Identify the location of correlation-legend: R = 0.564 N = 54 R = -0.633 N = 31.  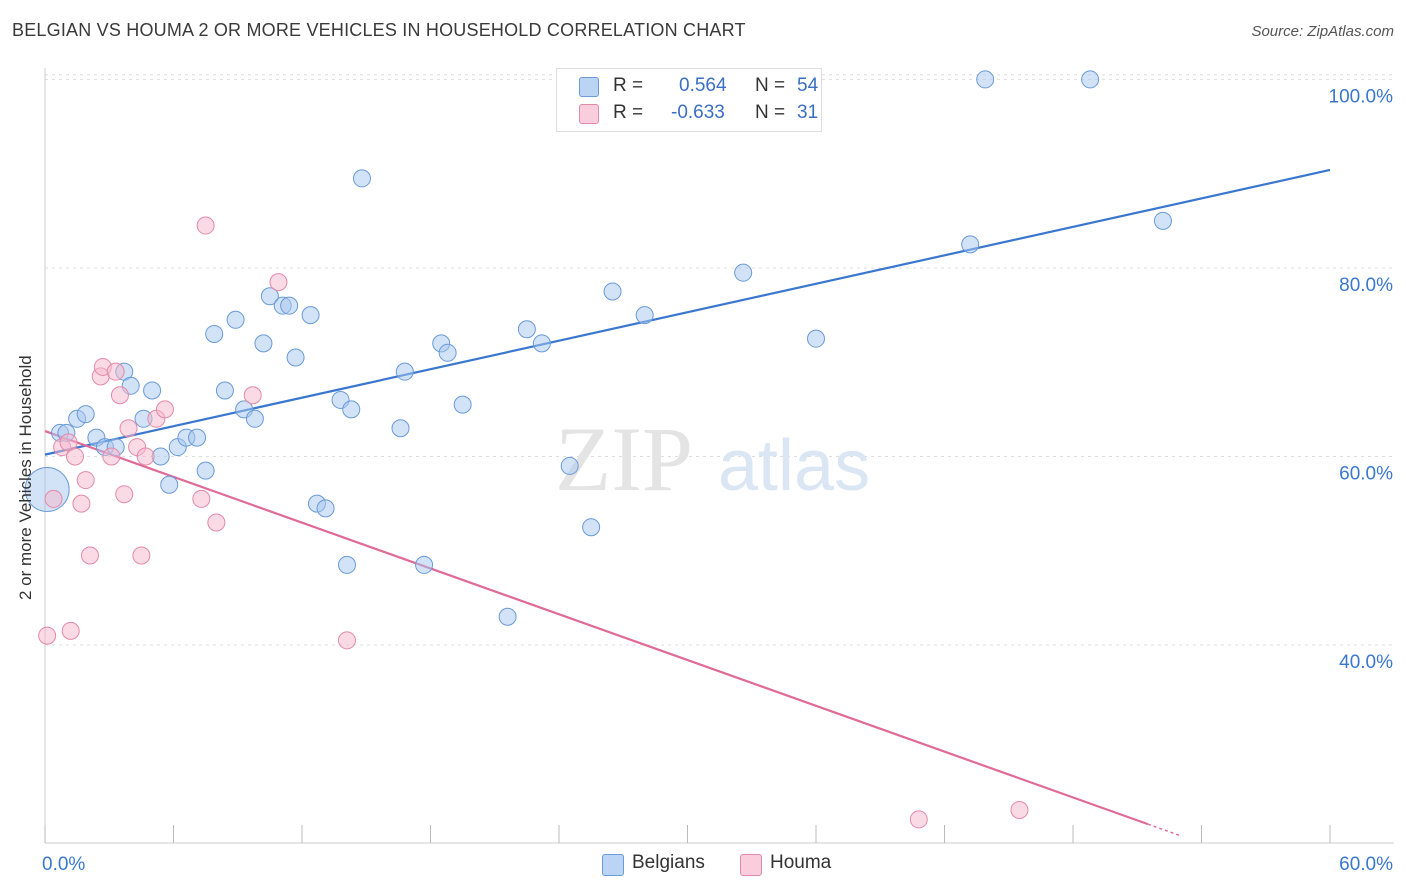
(689, 100).